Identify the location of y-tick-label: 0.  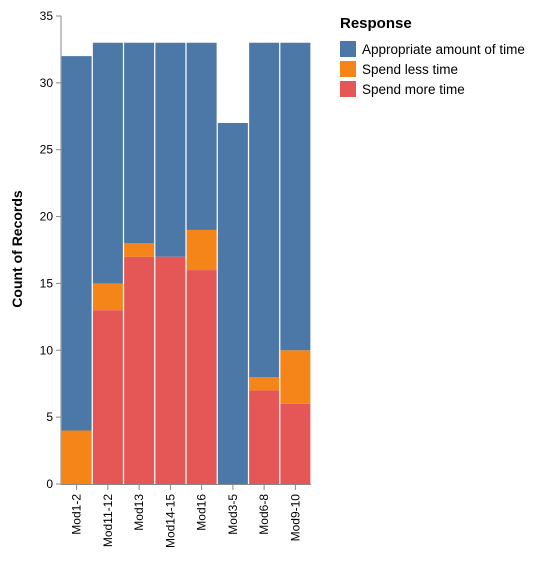
(49, 484).